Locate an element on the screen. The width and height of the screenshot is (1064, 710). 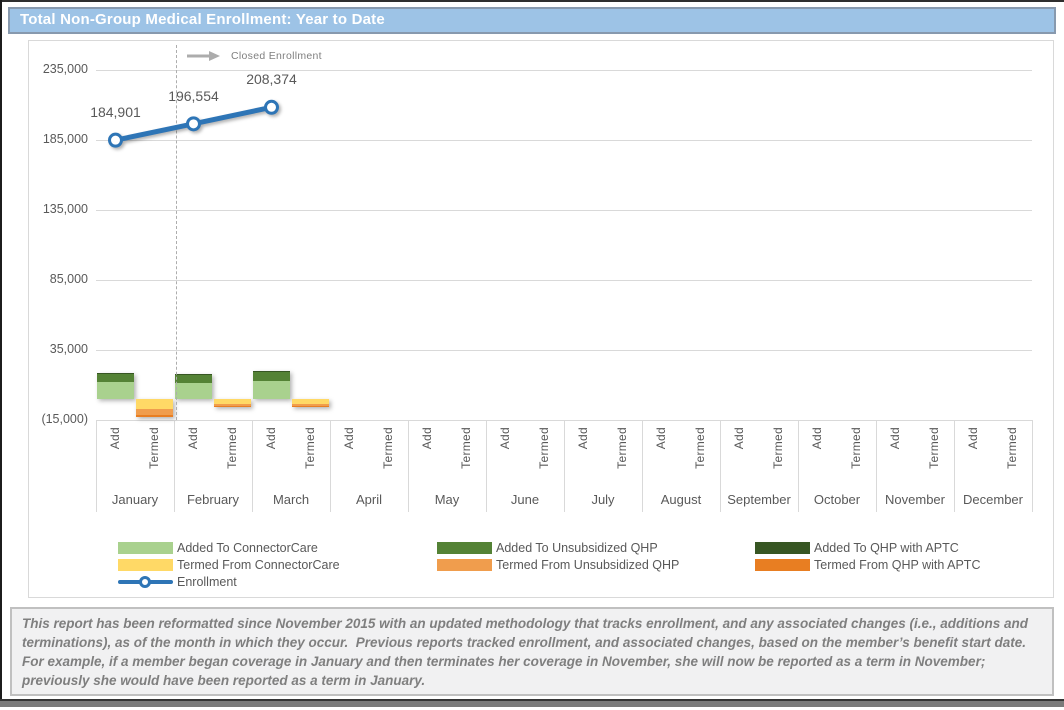
page-left-border is located at coordinates (1, 353).